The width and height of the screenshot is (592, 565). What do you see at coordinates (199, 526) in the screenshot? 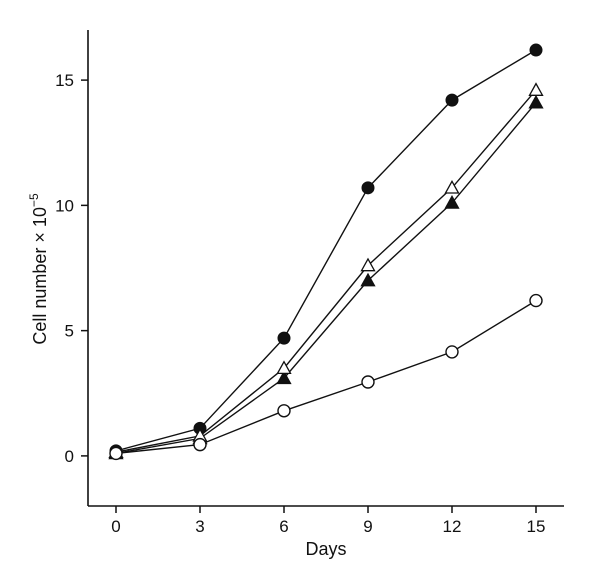
I see `x-tick-label: 3` at bounding box center [199, 526].